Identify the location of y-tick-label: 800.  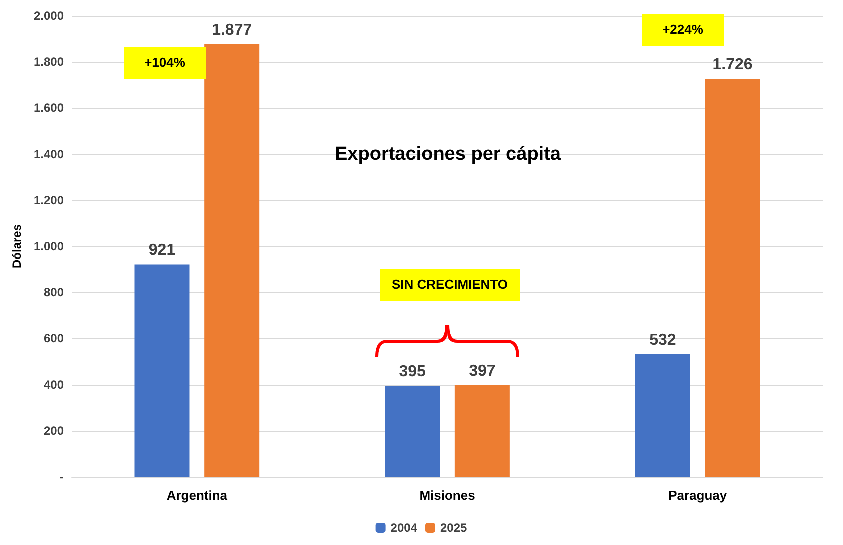
(54, 293).